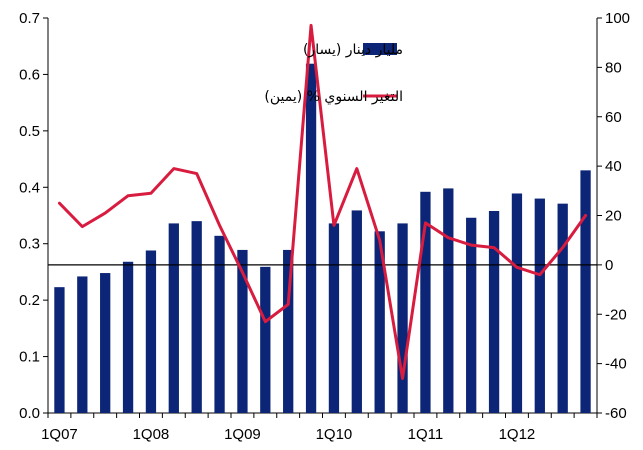 This screenshot has width=643, height=450. I want to click on legend-bar-swatch, so click(380, 49).